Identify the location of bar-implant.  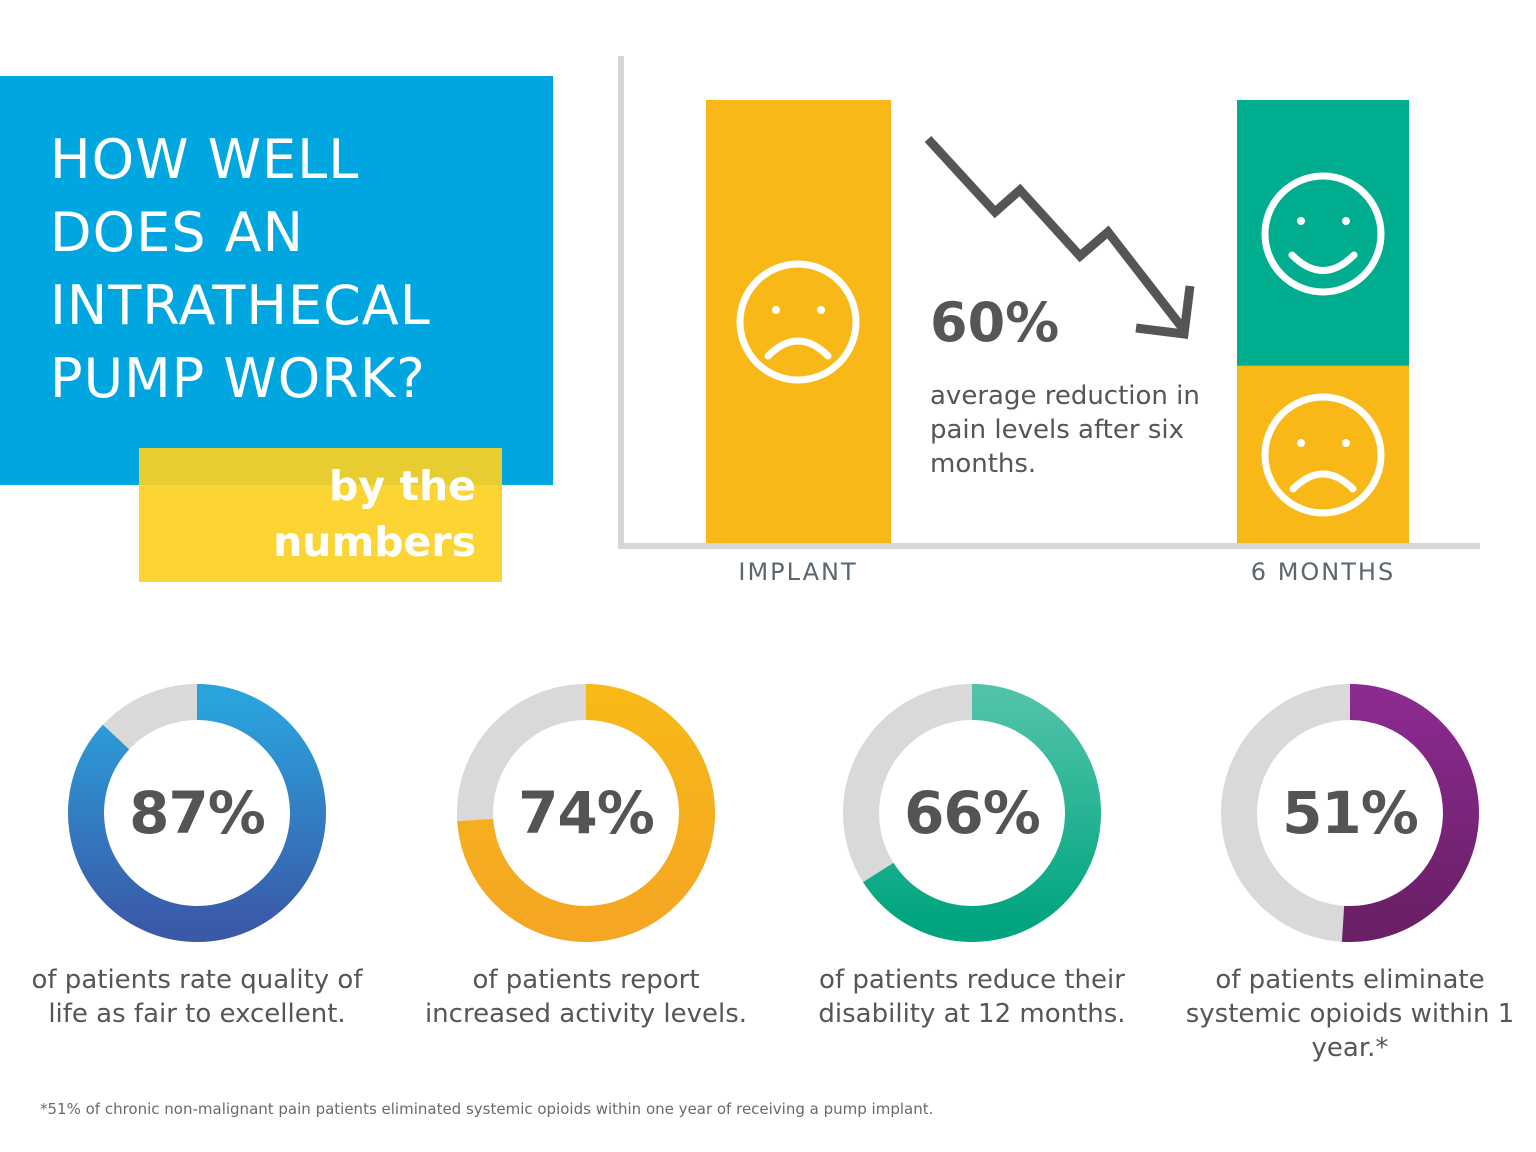
(798, 321).